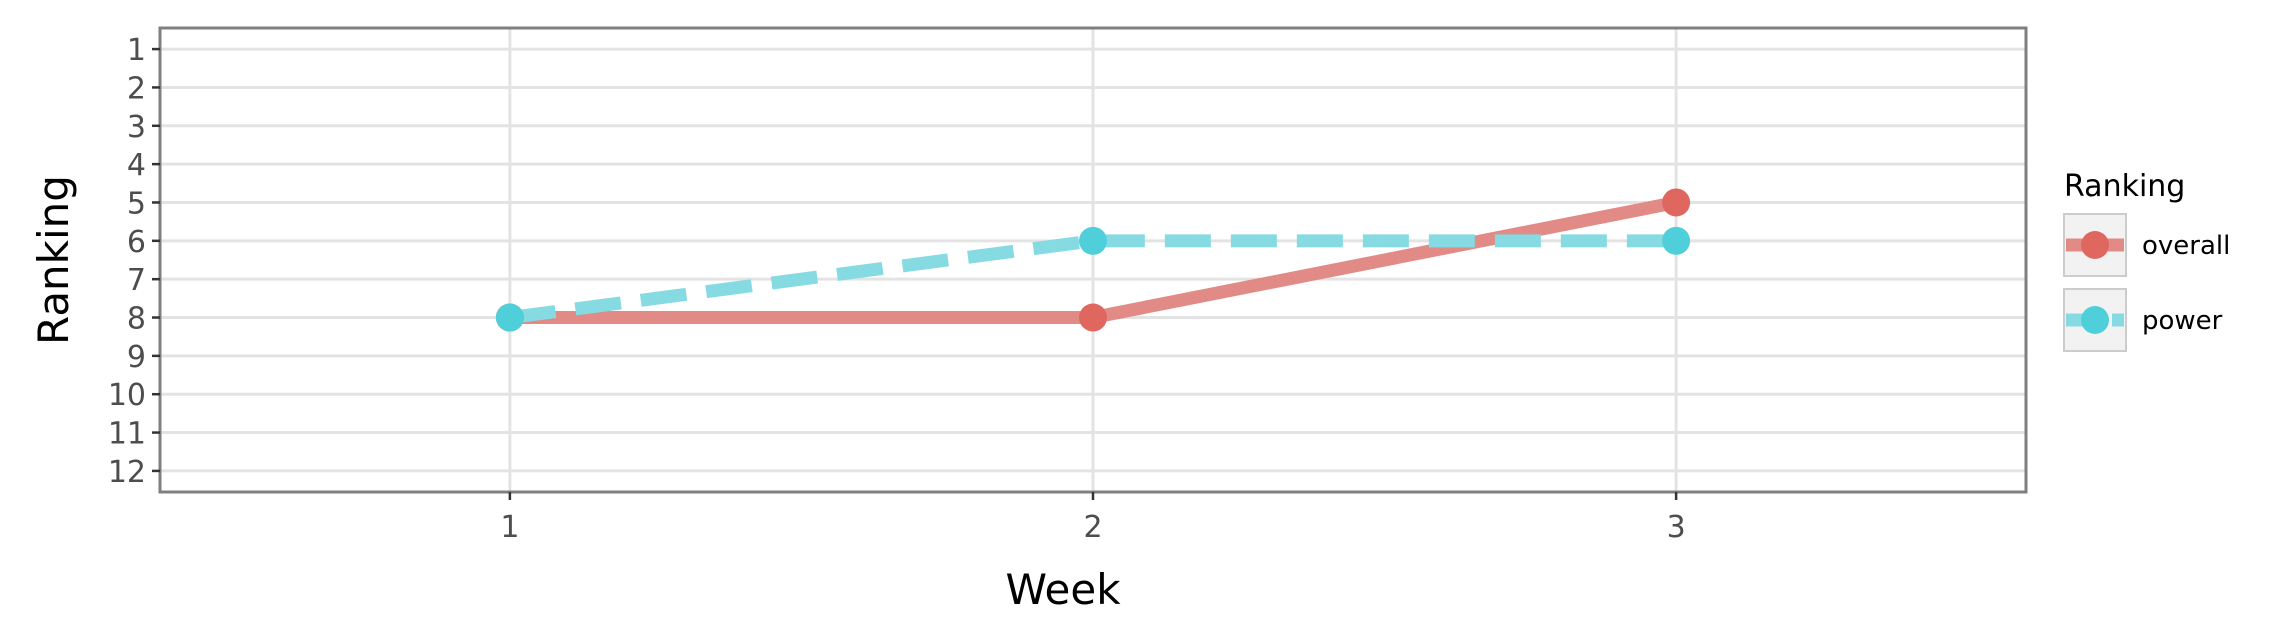  I want to click on legend-key-point-power, so click(2095, 320).